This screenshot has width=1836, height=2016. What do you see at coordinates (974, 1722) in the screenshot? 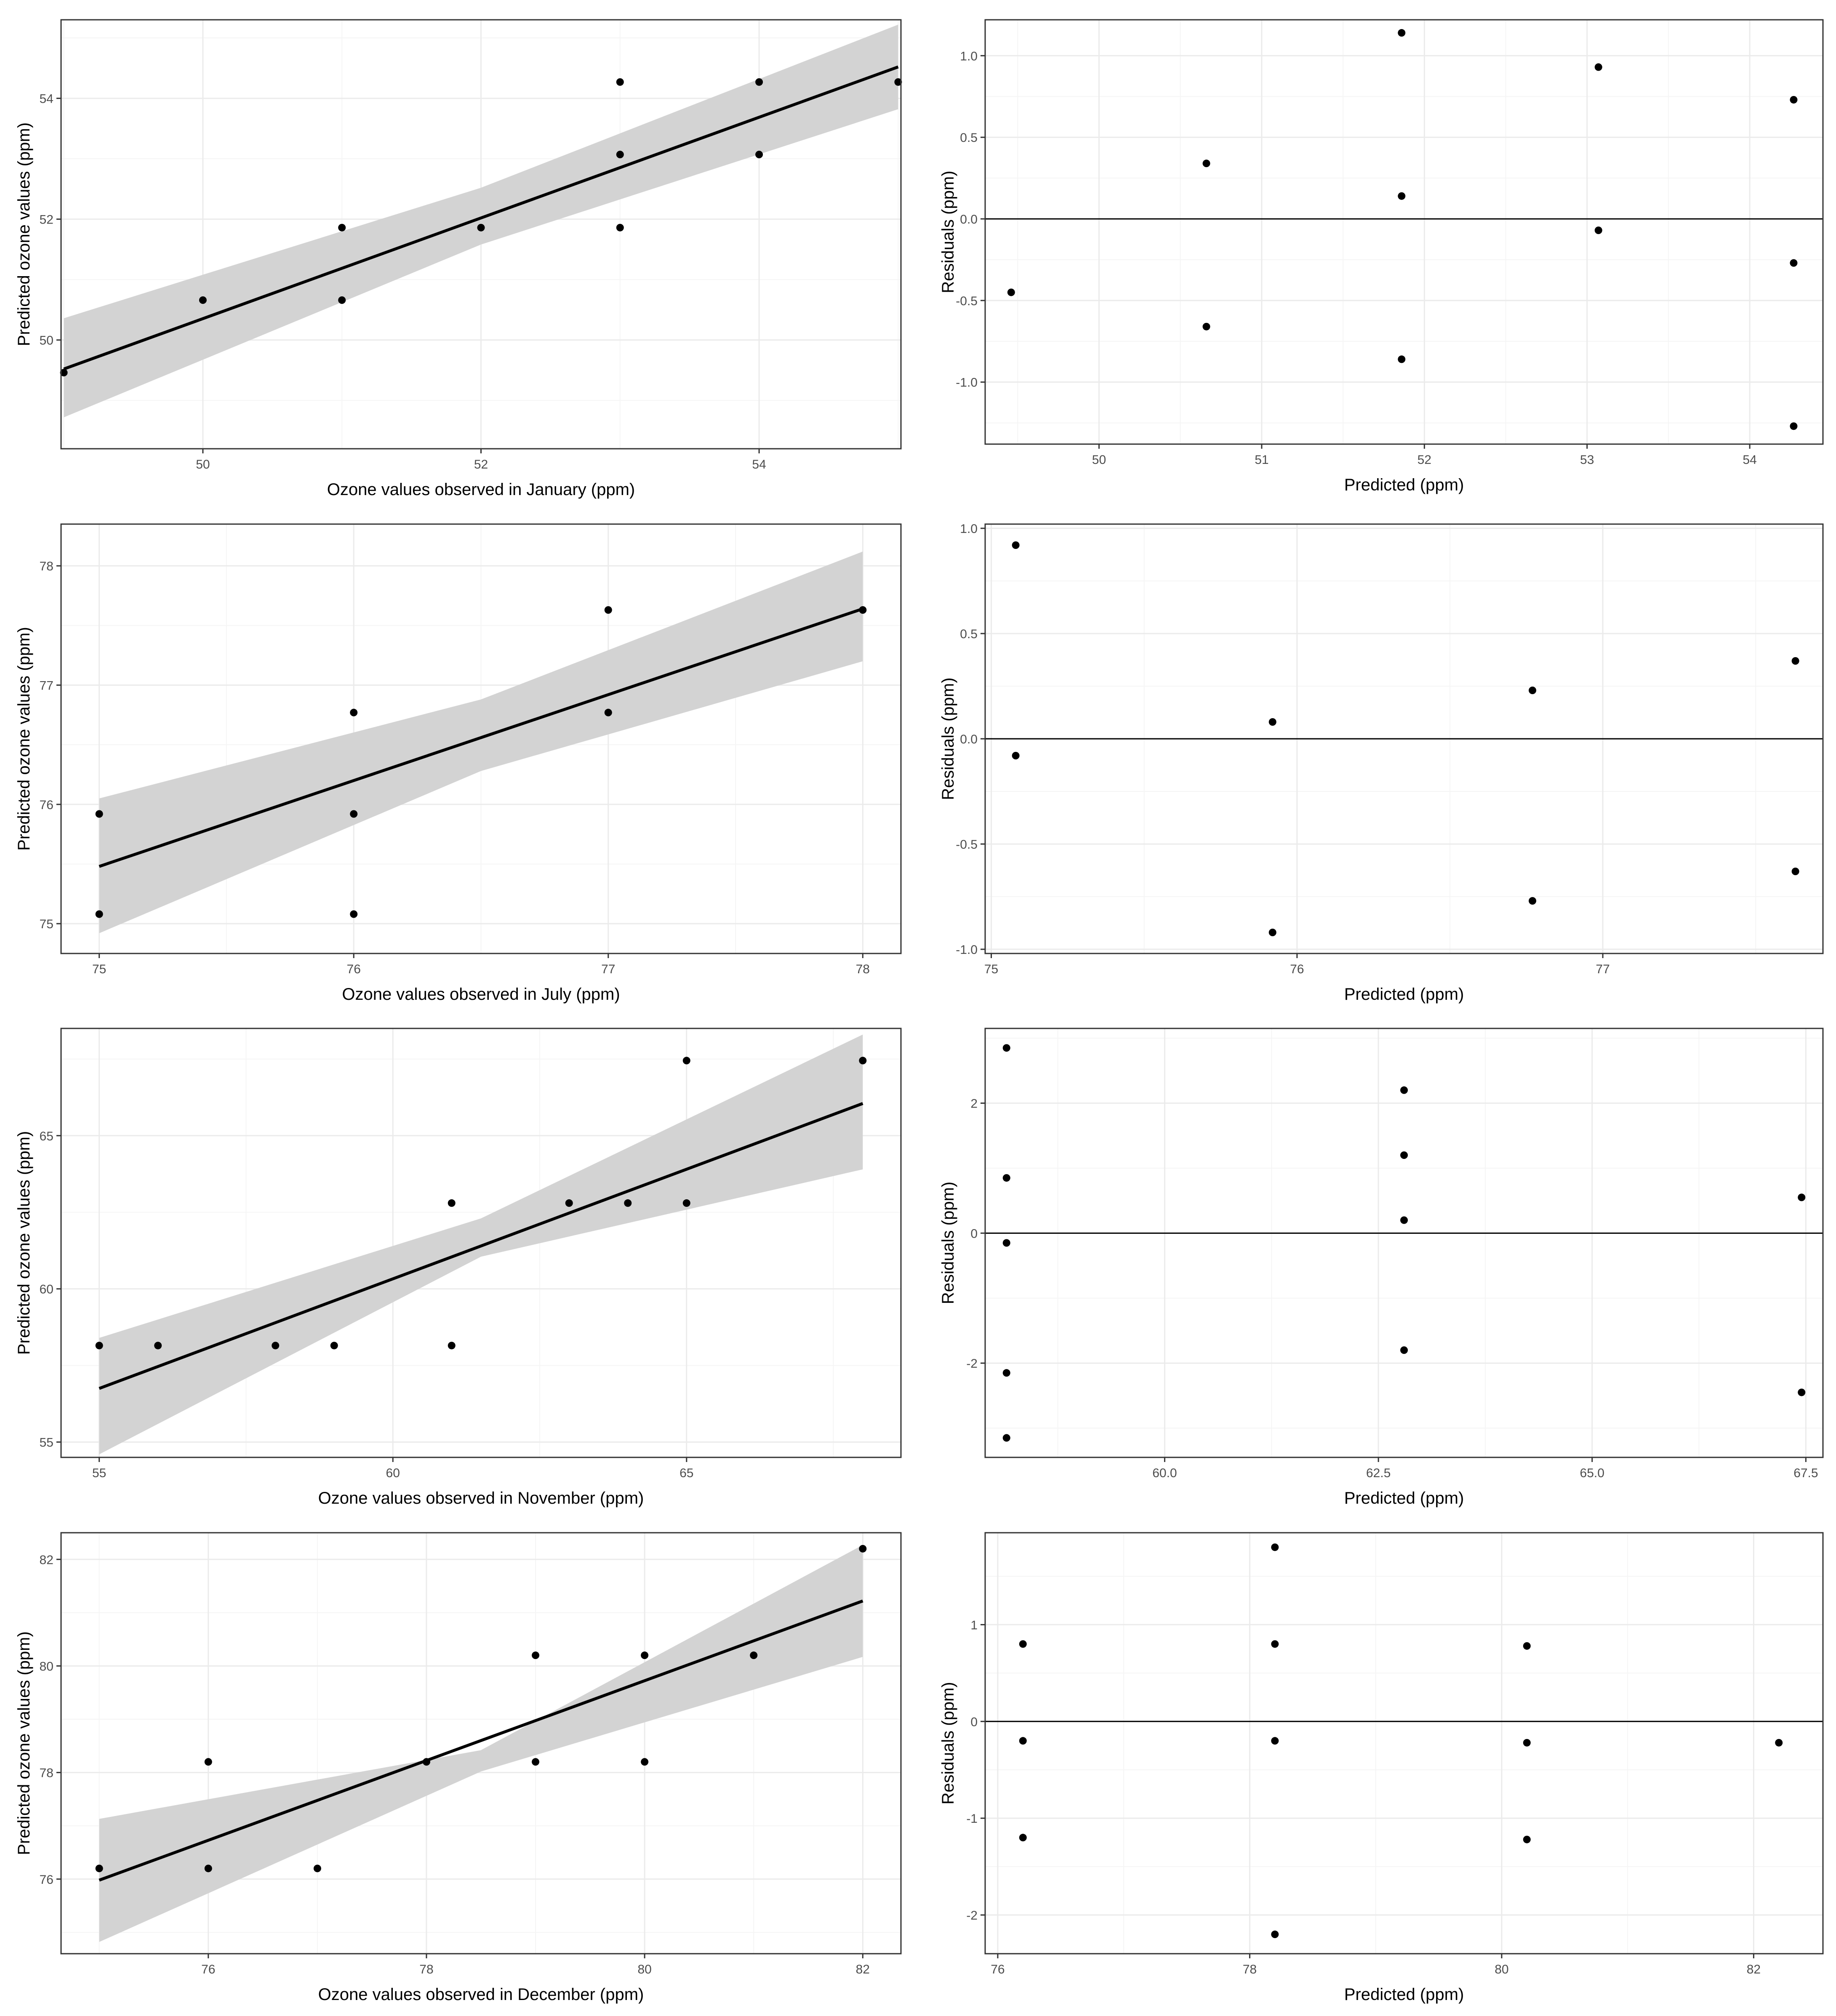
I see `y-tick-label: 0` at bounding box center [974, 1722].